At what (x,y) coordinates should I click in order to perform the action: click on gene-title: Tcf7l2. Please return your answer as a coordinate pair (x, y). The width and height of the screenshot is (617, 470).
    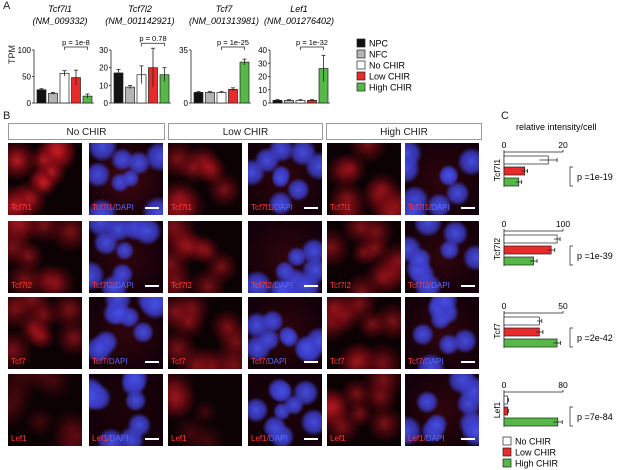
    Looking at the image, I should click on (140, 9).